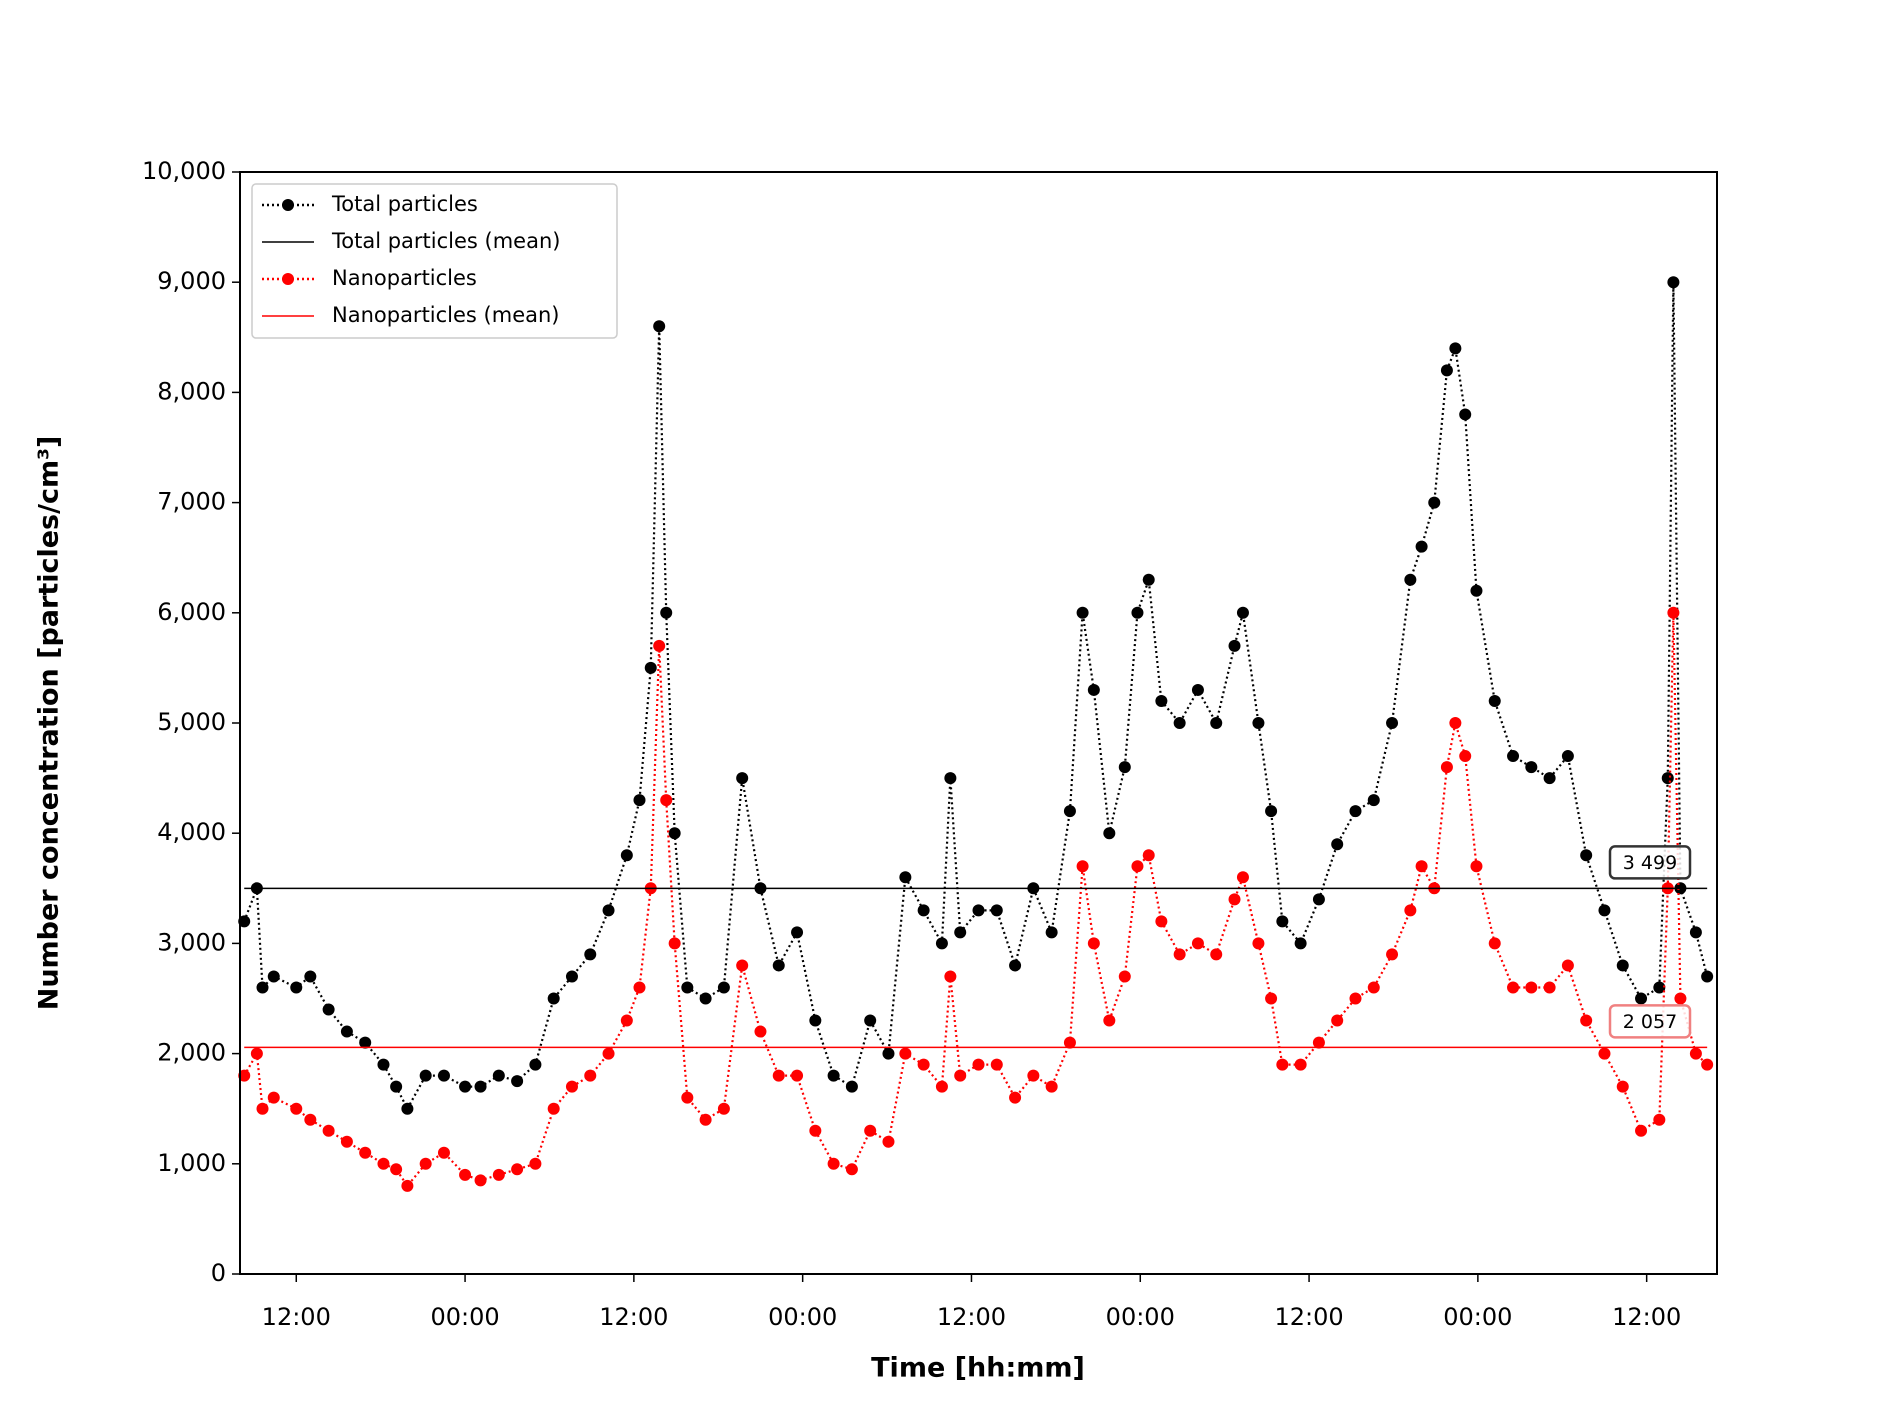  What do you see at coordinates (191, 942) in the screenshot?
I see `y-tick-label: 3,000` at bounding box center [191, 942].